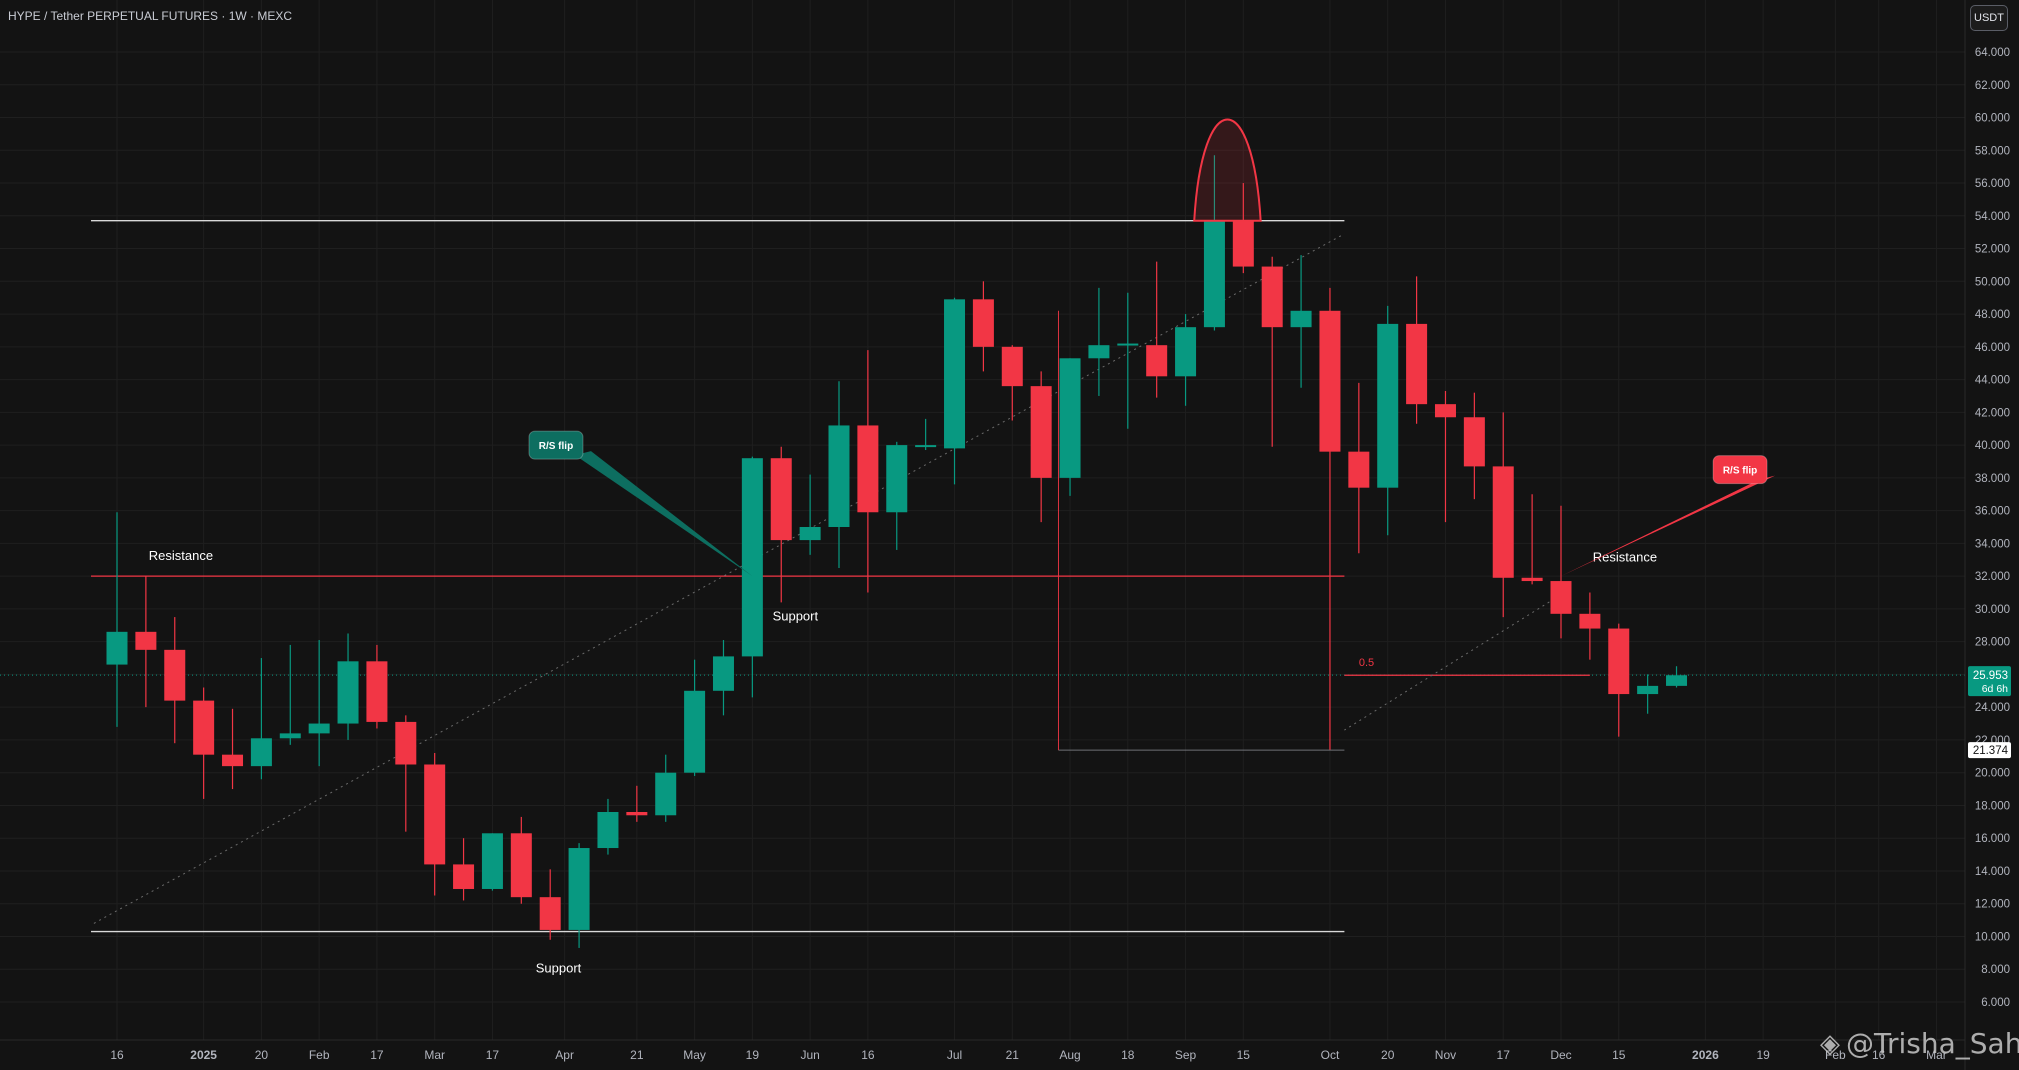 This screenshot has width=2019, height=1070. What do you see at coordinates (1992, 479) in the screenshot?
I see `price-tick-label: 38.000` at bounding box center [1992, 479].